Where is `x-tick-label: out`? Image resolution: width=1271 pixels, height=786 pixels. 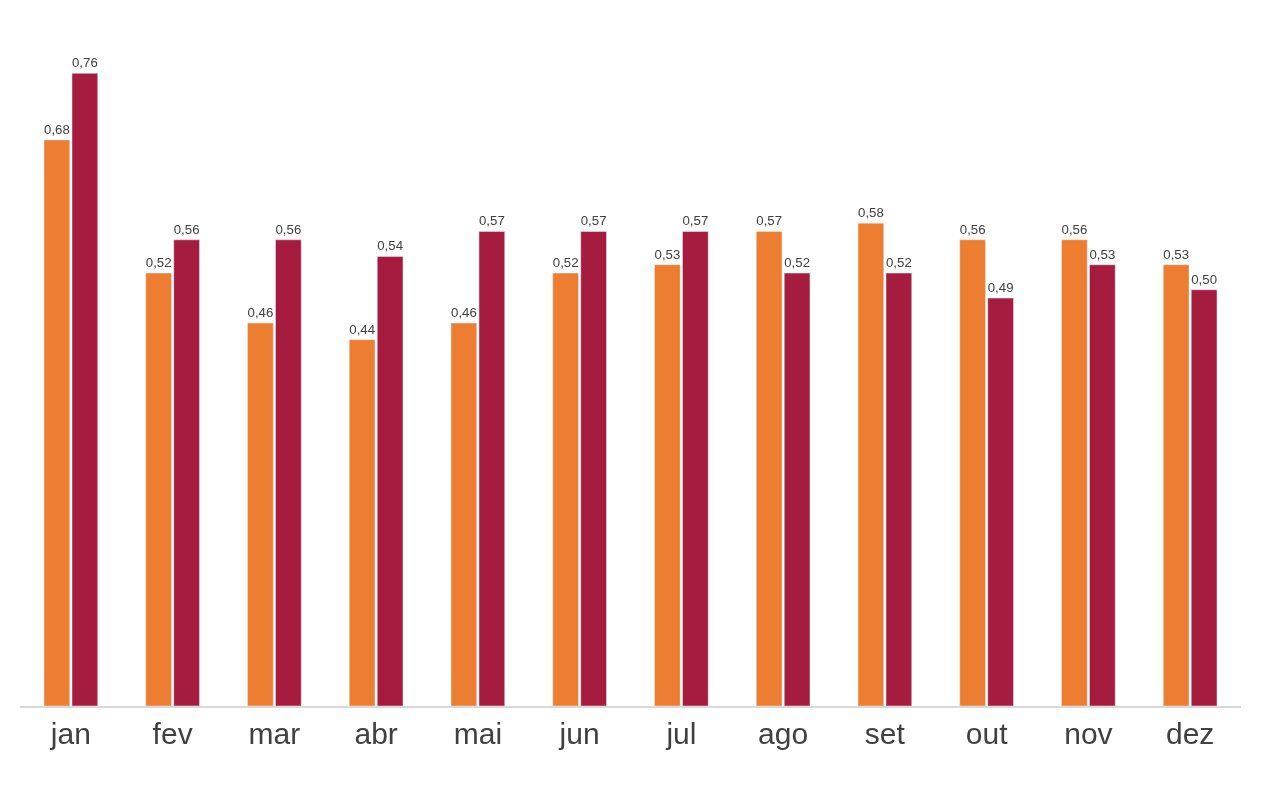
x-tick-label: out is located at coordinates (987, 733).